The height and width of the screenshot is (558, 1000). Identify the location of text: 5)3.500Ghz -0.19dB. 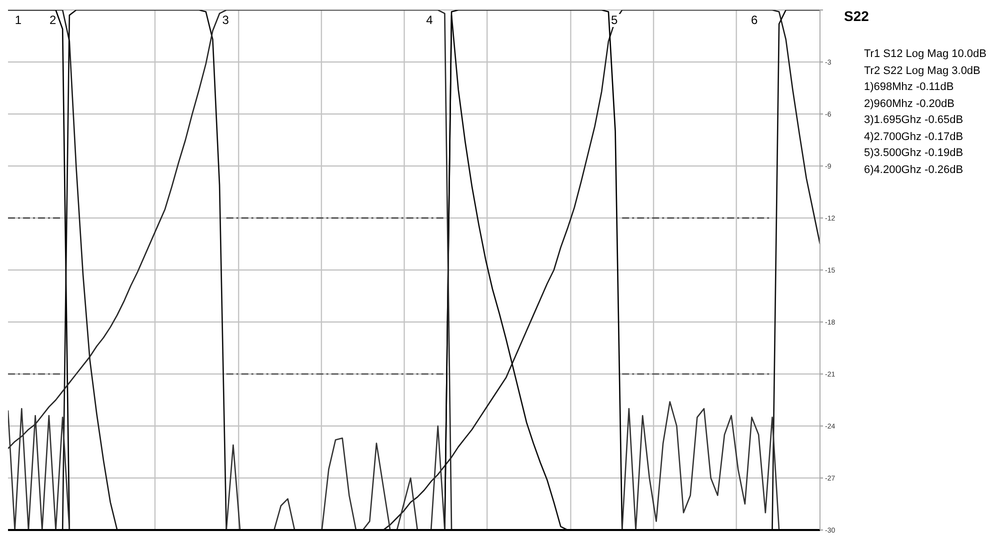
(914, 153).